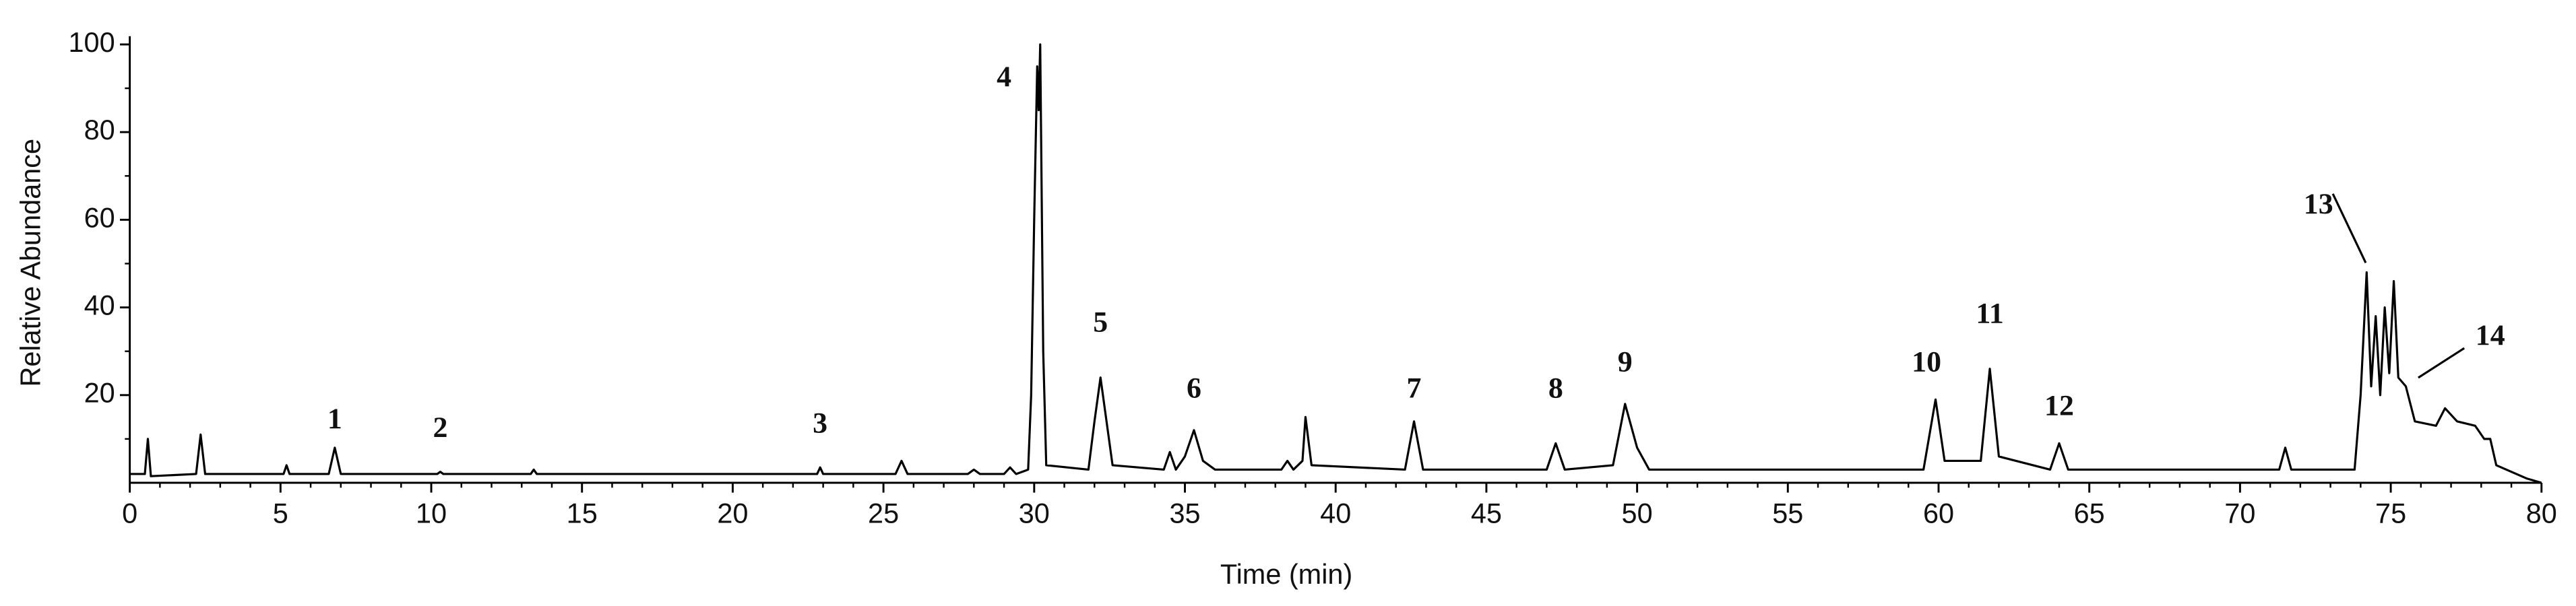 This screenshot has width=2576, height=606. Describe the element at coordinates (883, 513) in the screenshot. I see `x-tick-label: 25` at that location.